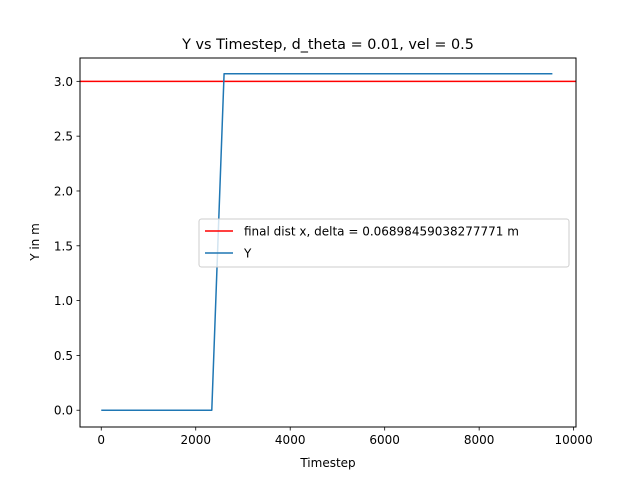 The height and width of the screenshot is (480, 640). Describe the element at coordinates (63, 246) in the screenshot. I see `y-tick-label: 1.5` at that location.